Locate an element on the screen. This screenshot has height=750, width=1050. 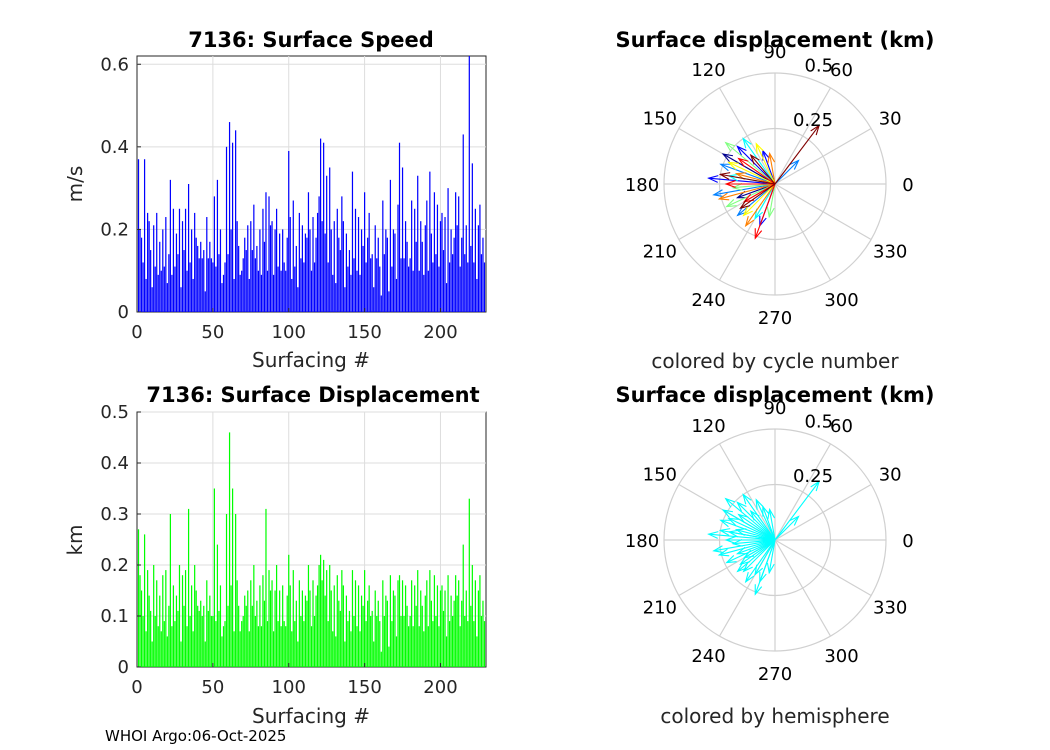
theta-tick-label: 150 is located at coordinates (660, 119).